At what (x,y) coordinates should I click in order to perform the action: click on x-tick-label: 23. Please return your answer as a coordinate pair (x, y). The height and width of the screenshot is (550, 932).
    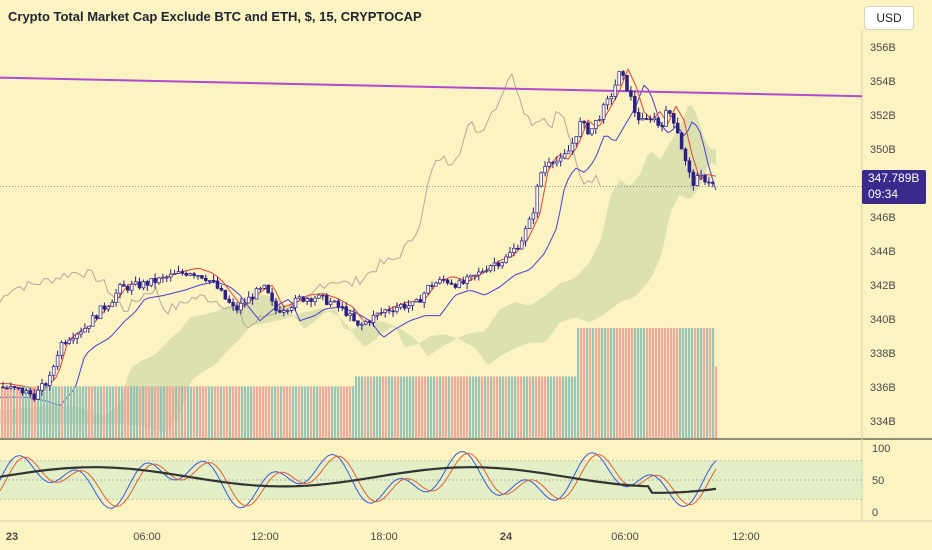
    Looking at the image, I should click on (12, 537).